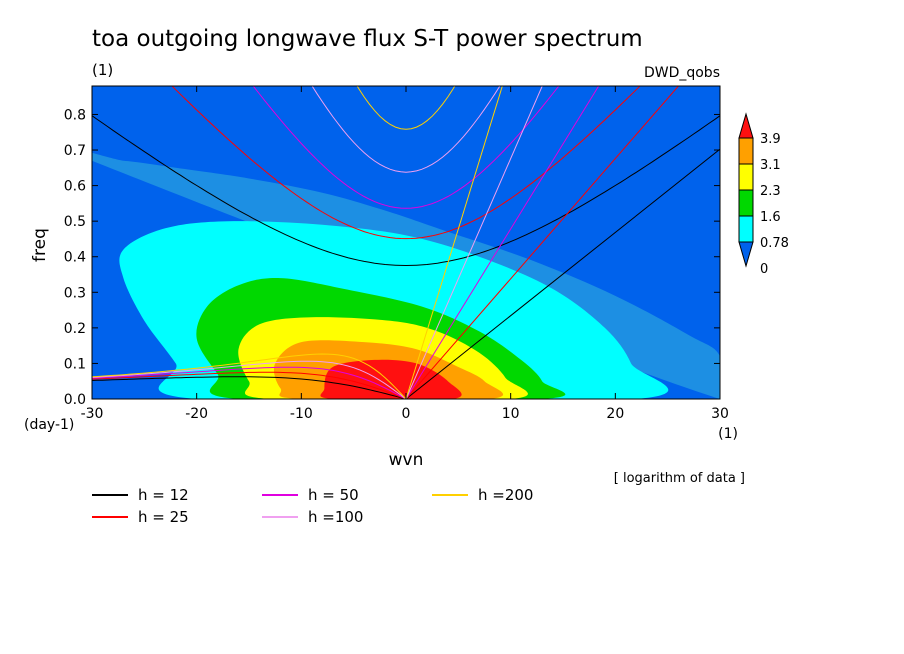 Image resolution: width=904 pixels, height=654 pixels. I want to click on title-unit: (1), so click(102, 70).